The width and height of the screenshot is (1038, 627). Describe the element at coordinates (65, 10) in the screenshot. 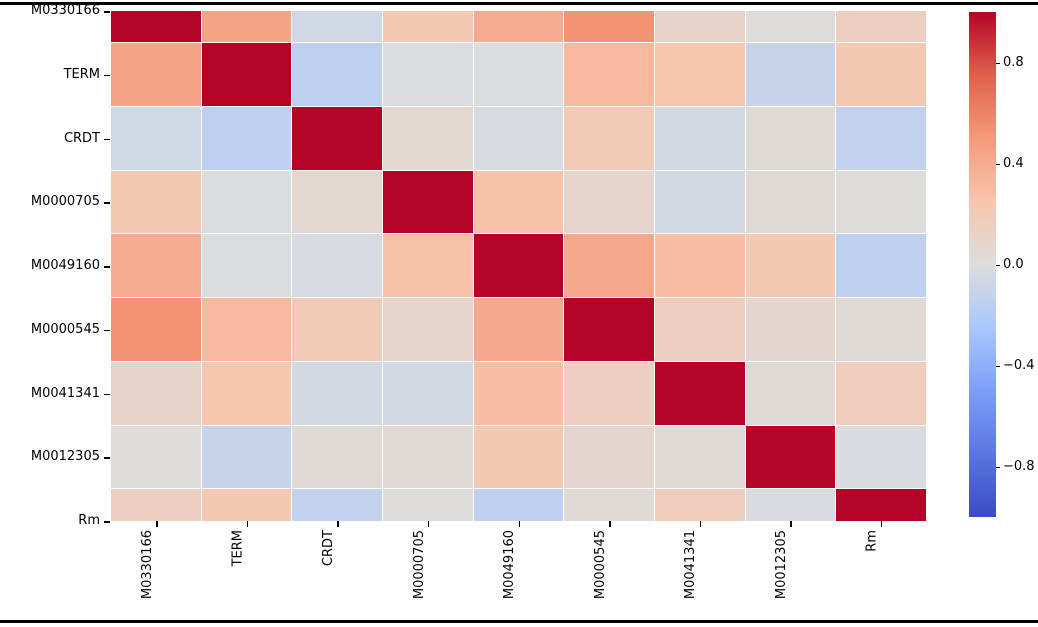

I see `y-tick-label: M0330166` at that location.